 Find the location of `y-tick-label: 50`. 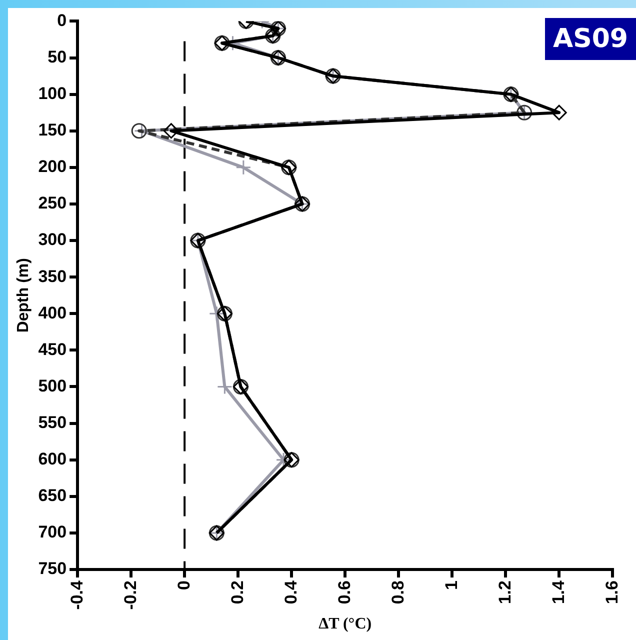

y-tick-label: 50 is located at coordinates (57, 56).